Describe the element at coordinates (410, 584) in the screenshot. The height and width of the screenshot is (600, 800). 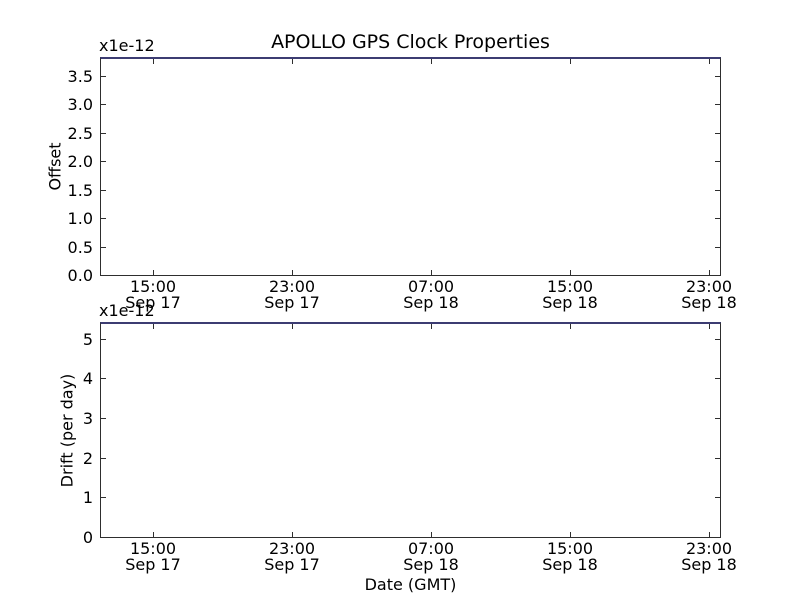
I see `x-axis-label: Date (GMT)` at that location.